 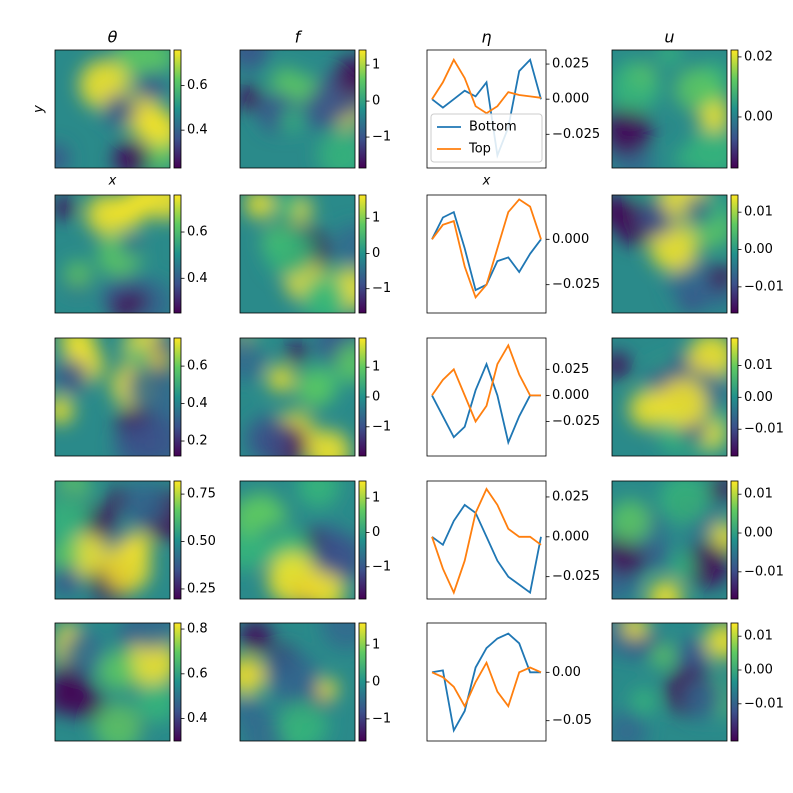 I want to click on panel-title: f, so click(x=299, y=37).